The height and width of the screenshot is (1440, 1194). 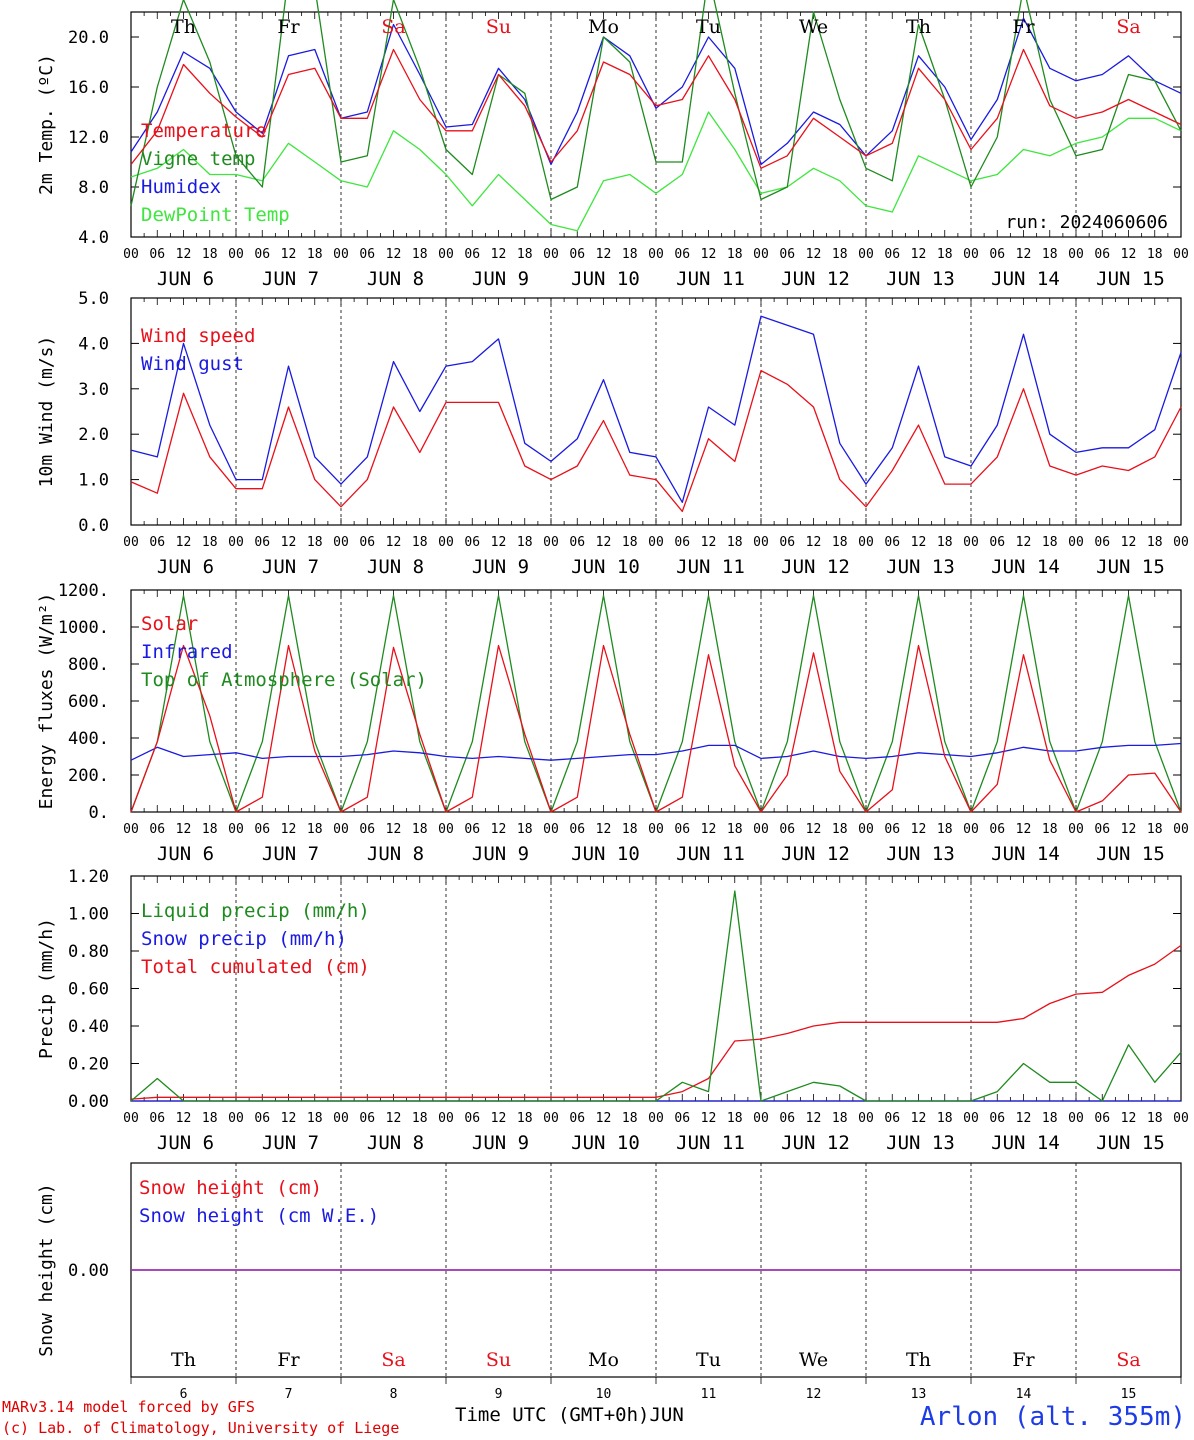 I want to click on date-label: JUN 11, so click(x=710, y=567).